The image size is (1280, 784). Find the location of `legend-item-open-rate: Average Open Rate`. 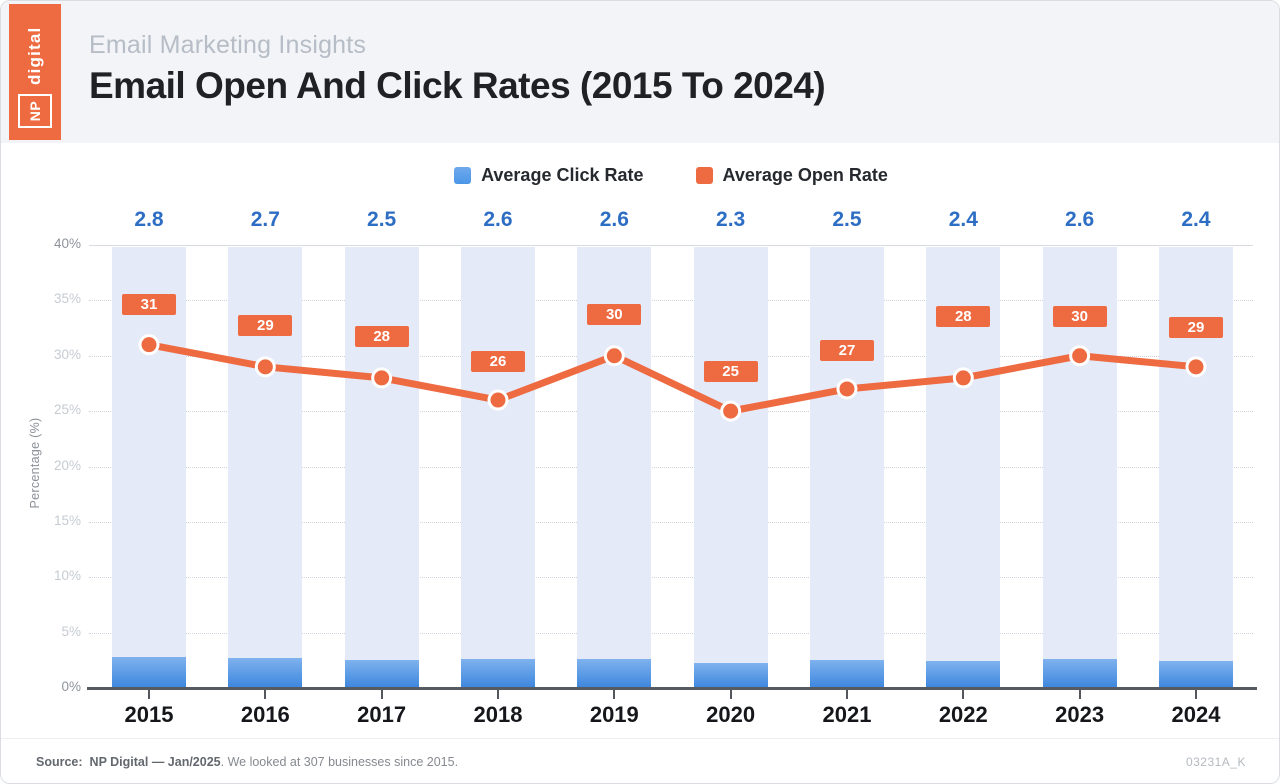

legend-item-open-rate: Average Open Rate is located at coordinates (791, 175).